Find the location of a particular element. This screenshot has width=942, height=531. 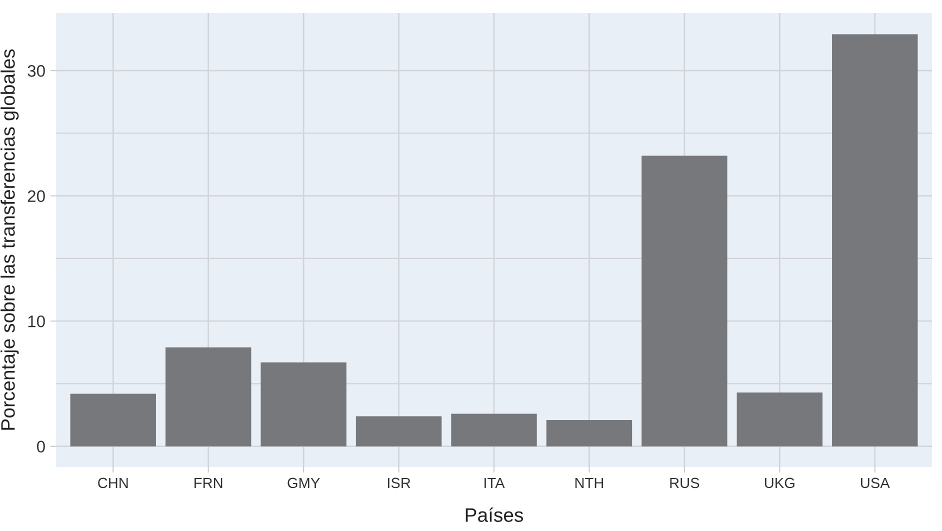

x-tick-label: FRN is located at coordinates (208, 483).